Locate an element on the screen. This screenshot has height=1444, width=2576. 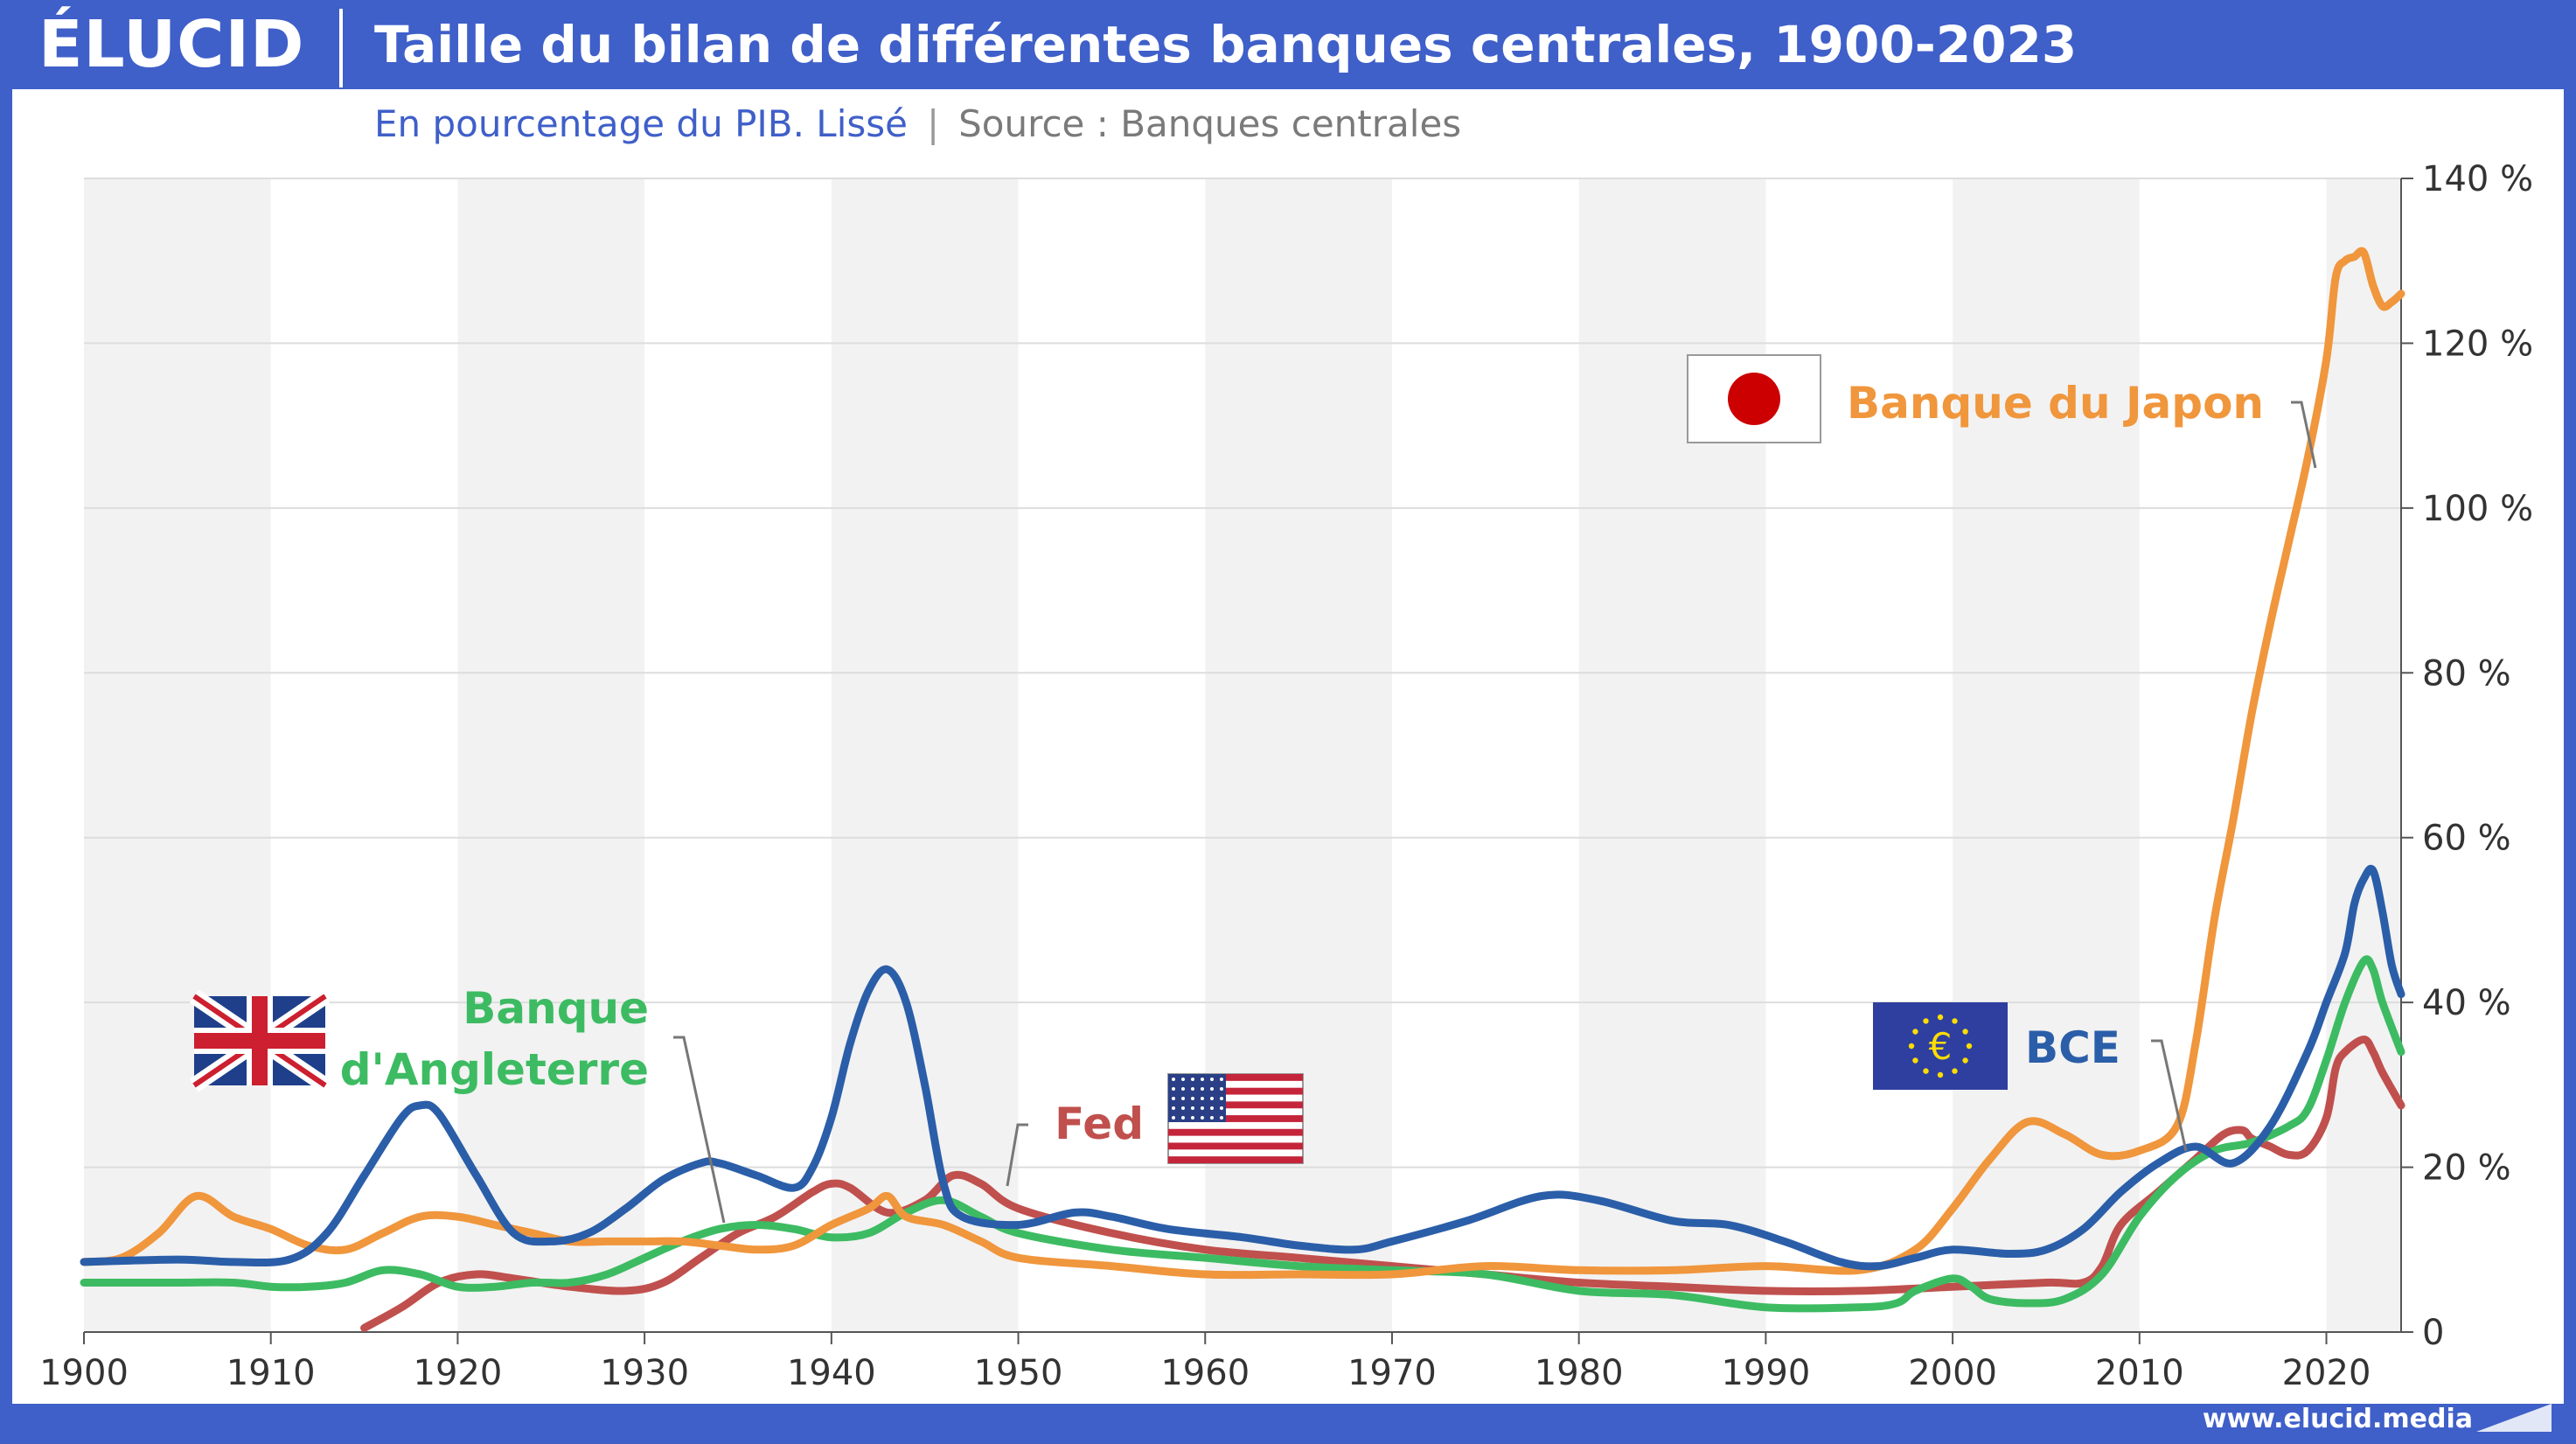
x-tick-label: 2020 is located at coordinates (2326, 1373).